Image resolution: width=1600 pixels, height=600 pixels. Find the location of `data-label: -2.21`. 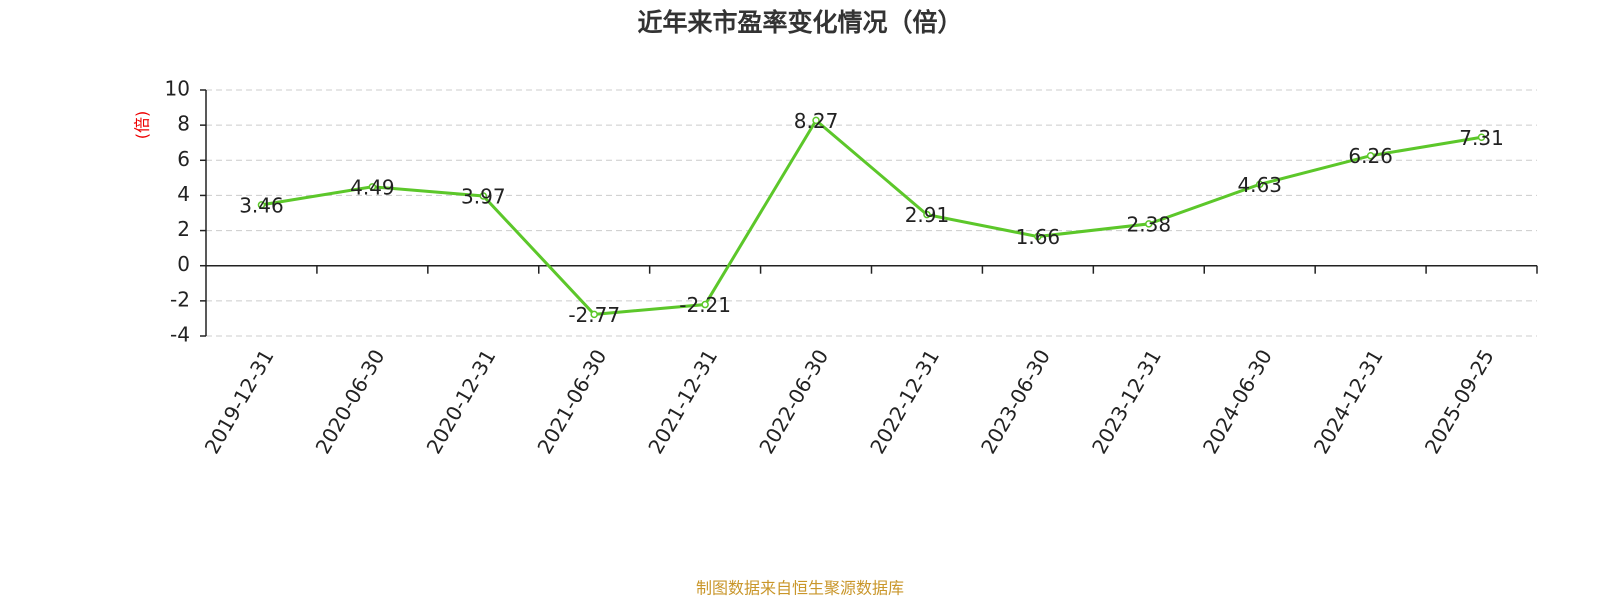

data-label: -2.21 is located at coordinates (705, 305).